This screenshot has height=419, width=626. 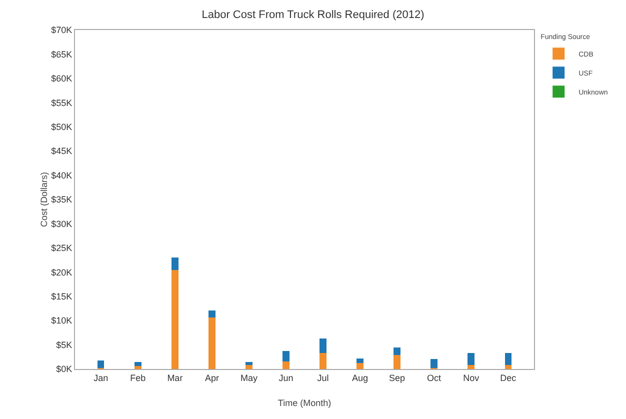 What do you see at coordinates (61, 199) in the screenshot?
I see `y-tick-label: $35K` at bounding box center [61, 199].